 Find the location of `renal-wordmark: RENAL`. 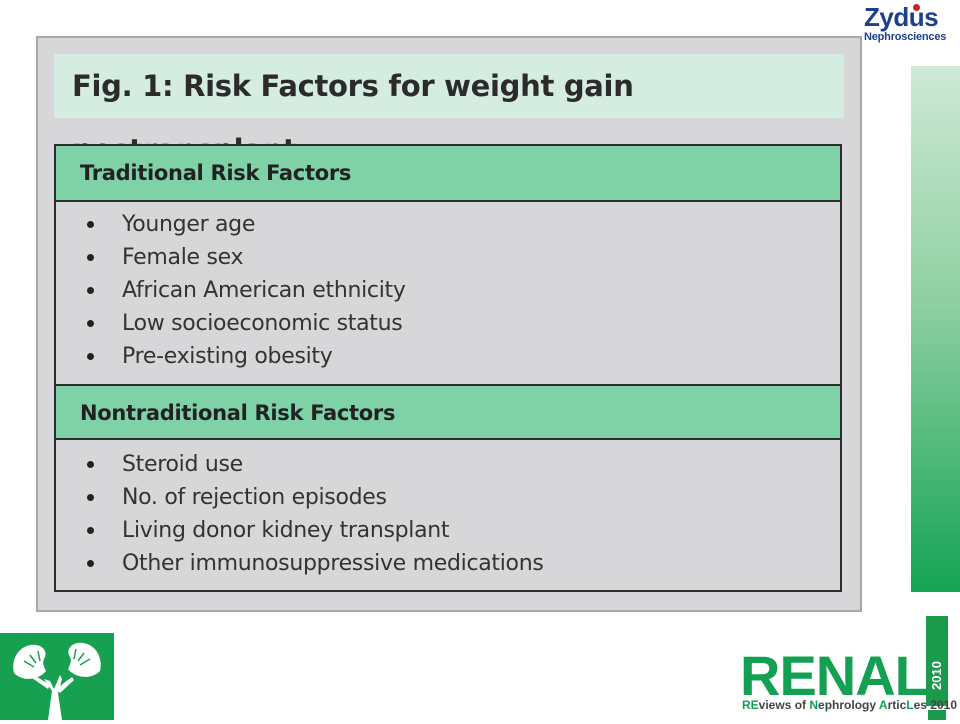

renal-wordmark: RENAL is located at coordinates (834, 675).